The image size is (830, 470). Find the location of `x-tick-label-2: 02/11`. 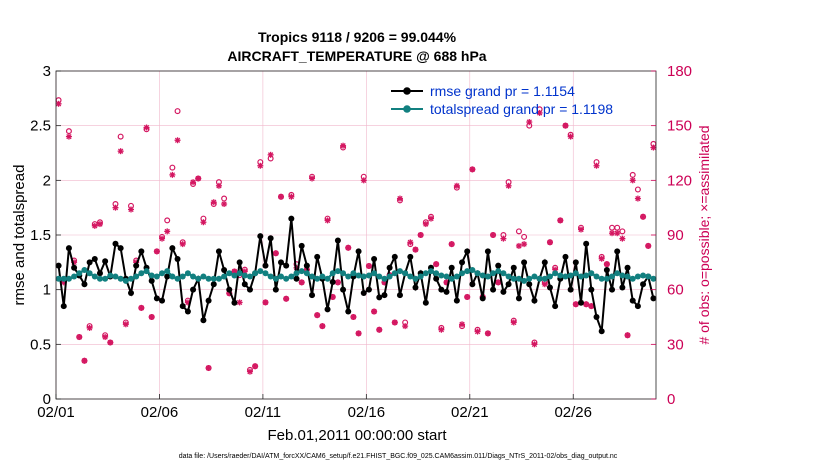

x-tick-label-2: 02/11 is located at coordinates (263, 412).